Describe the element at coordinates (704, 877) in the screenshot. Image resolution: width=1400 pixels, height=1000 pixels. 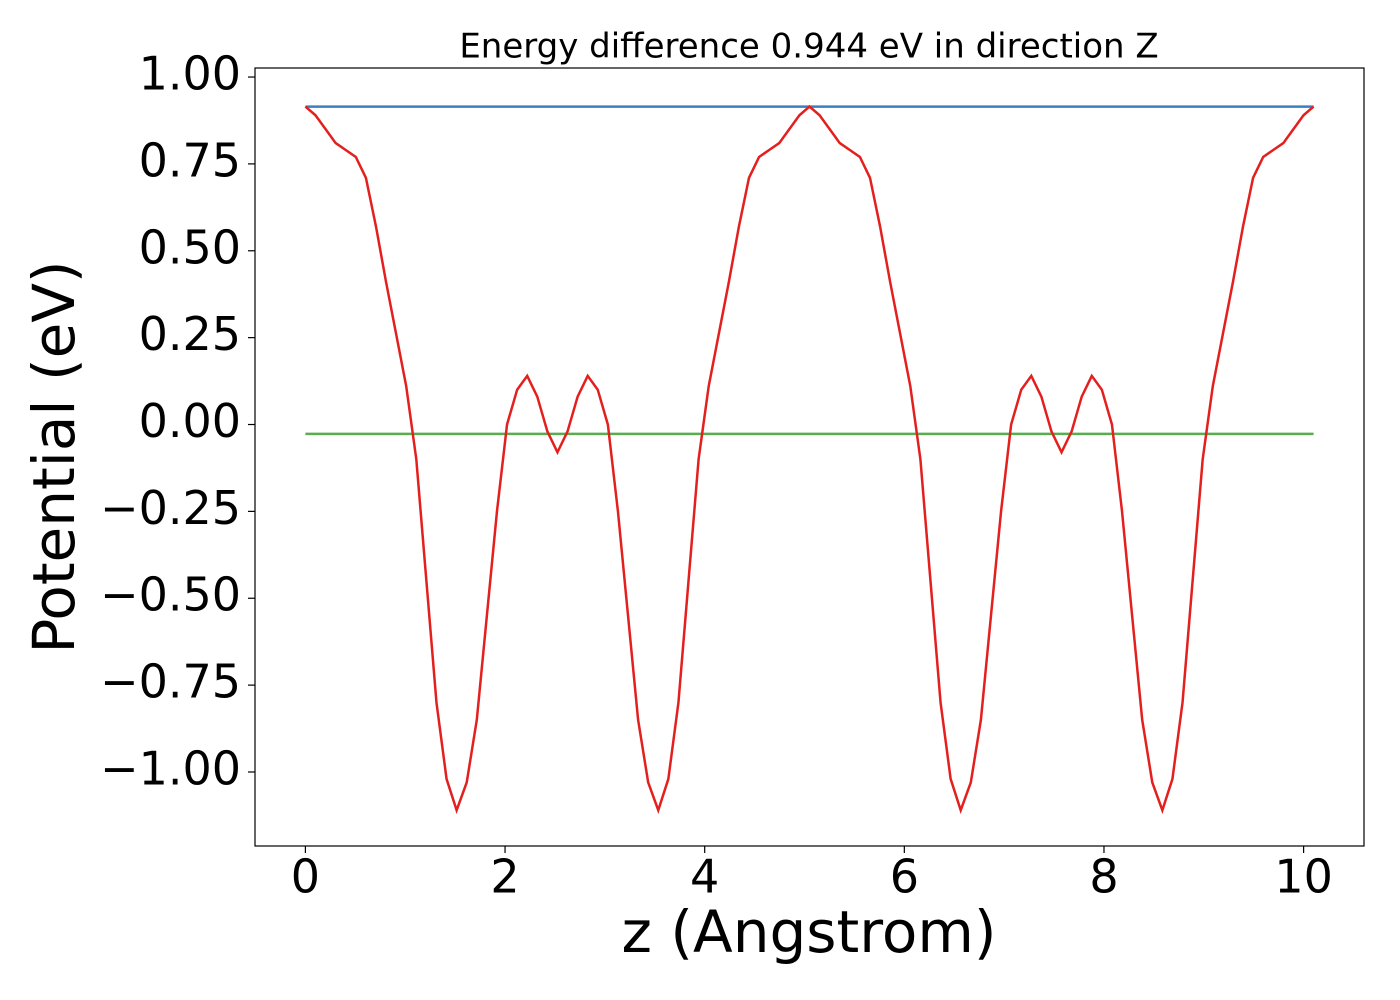
I see `x-tick-label: 4` at that location.